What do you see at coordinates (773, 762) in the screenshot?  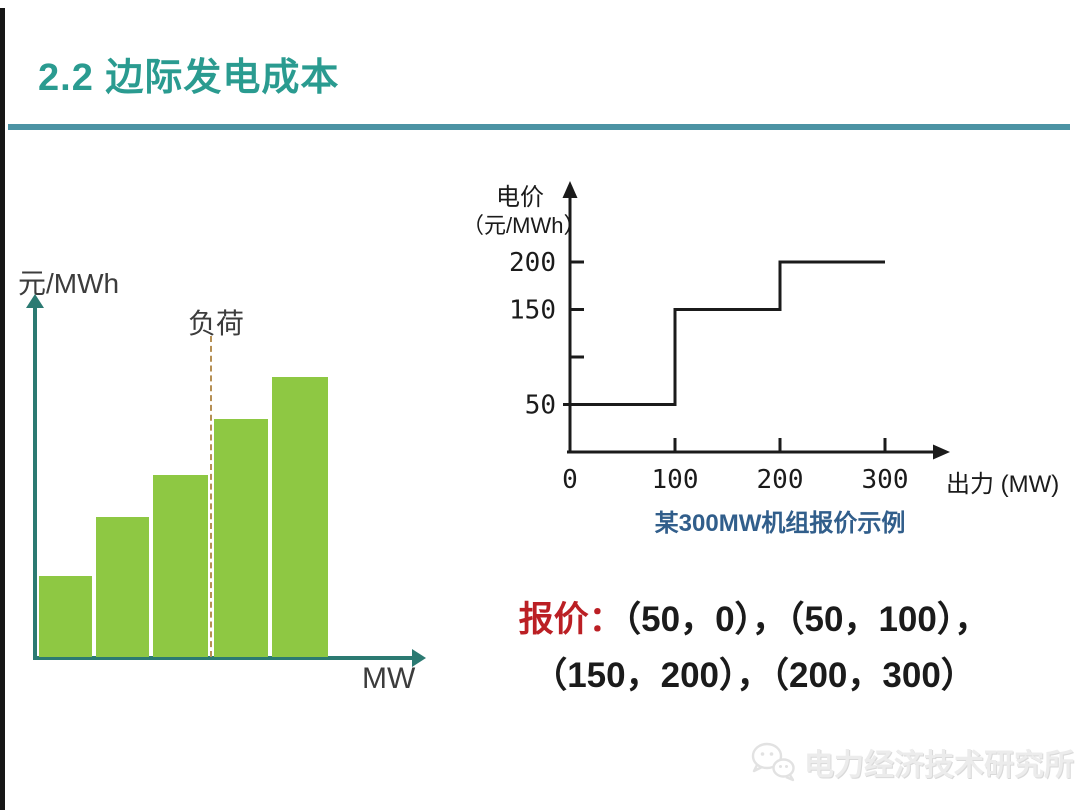 I see `wechat-bubbles-icon` at bounding box center [773, 762].